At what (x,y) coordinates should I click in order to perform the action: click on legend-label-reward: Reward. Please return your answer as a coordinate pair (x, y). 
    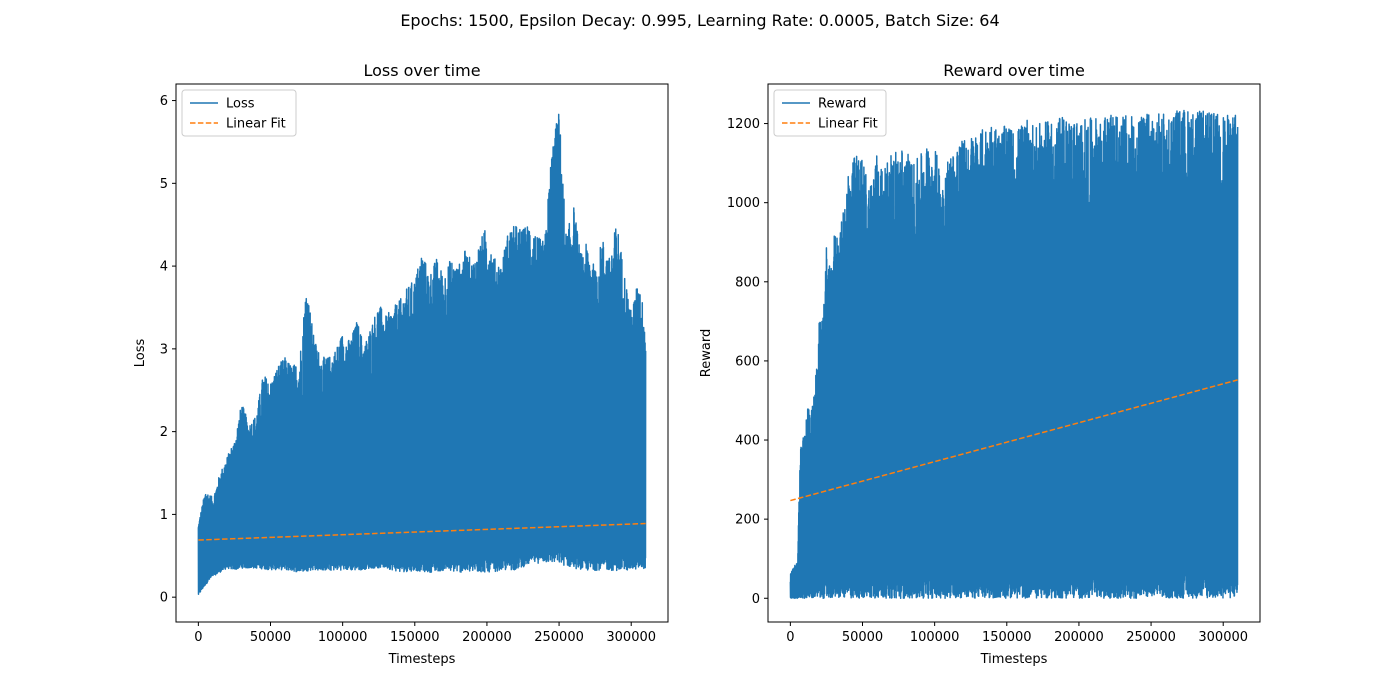
    Looking at the image, I should click on (842, 104).